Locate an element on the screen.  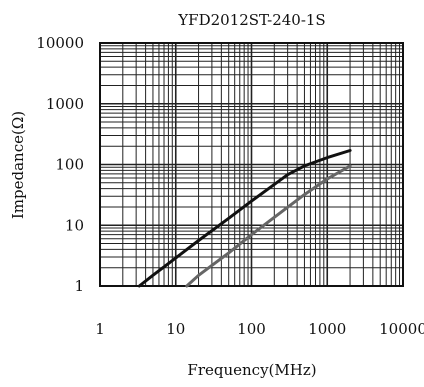
x-tick-labels: 1 10 100 1000 10000 is located at coordinates (259, 329).